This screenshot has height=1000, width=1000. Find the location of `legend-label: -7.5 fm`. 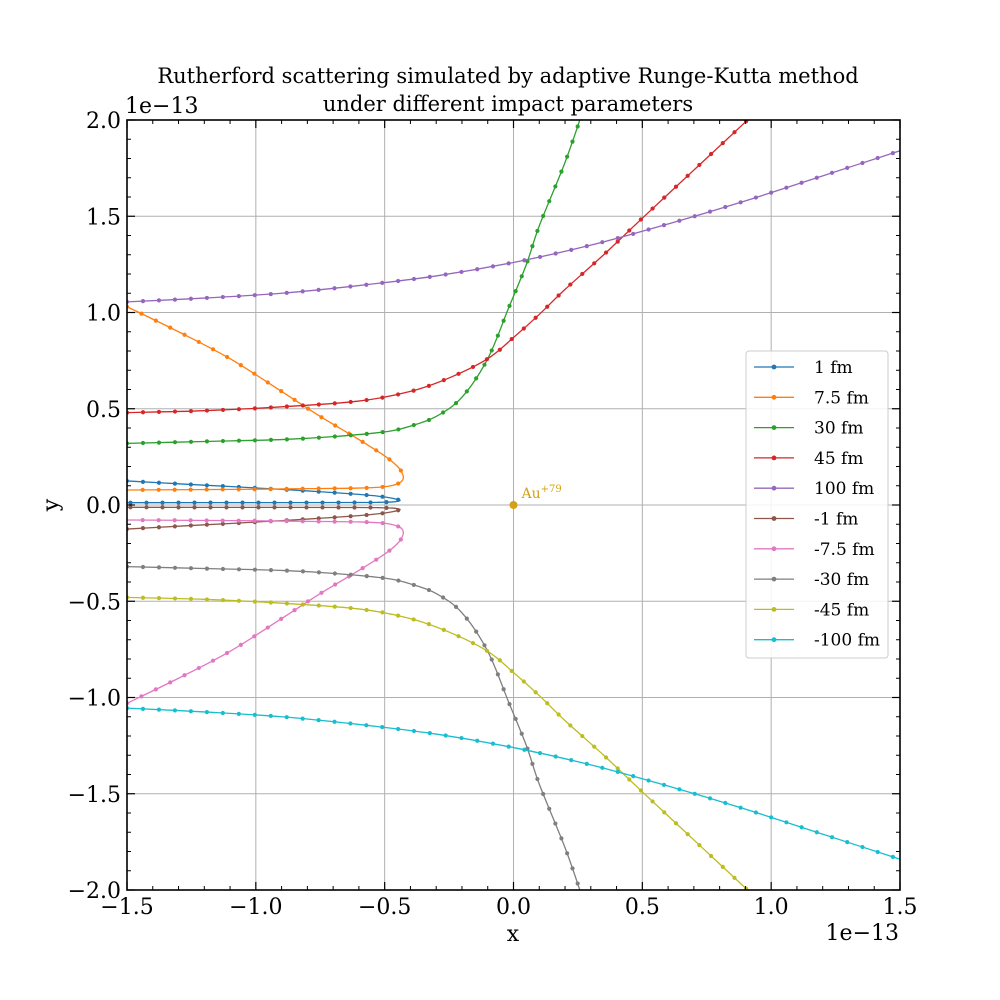

legend-label: -7.5 fm is located at coordinates (844, 550).